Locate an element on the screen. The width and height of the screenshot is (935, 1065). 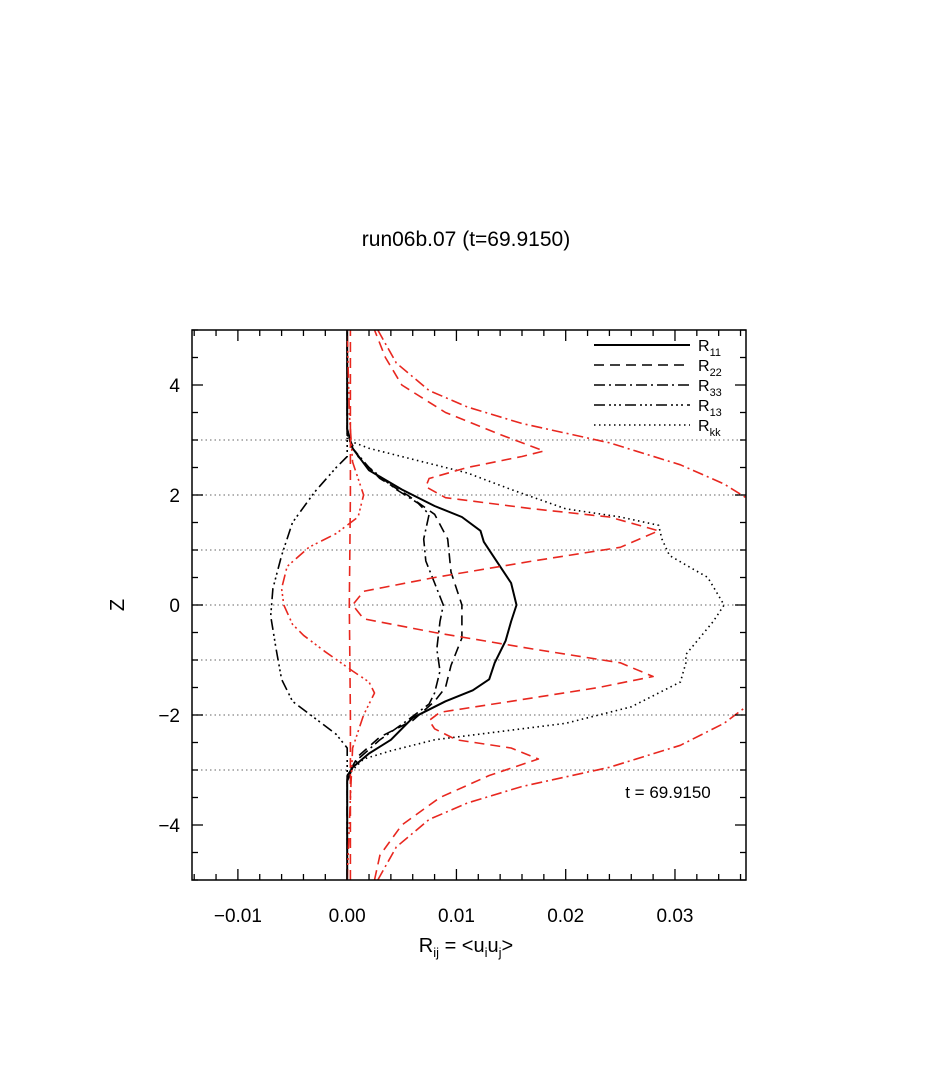
legend-label-2: R33 is located at coordinates (710, 388).